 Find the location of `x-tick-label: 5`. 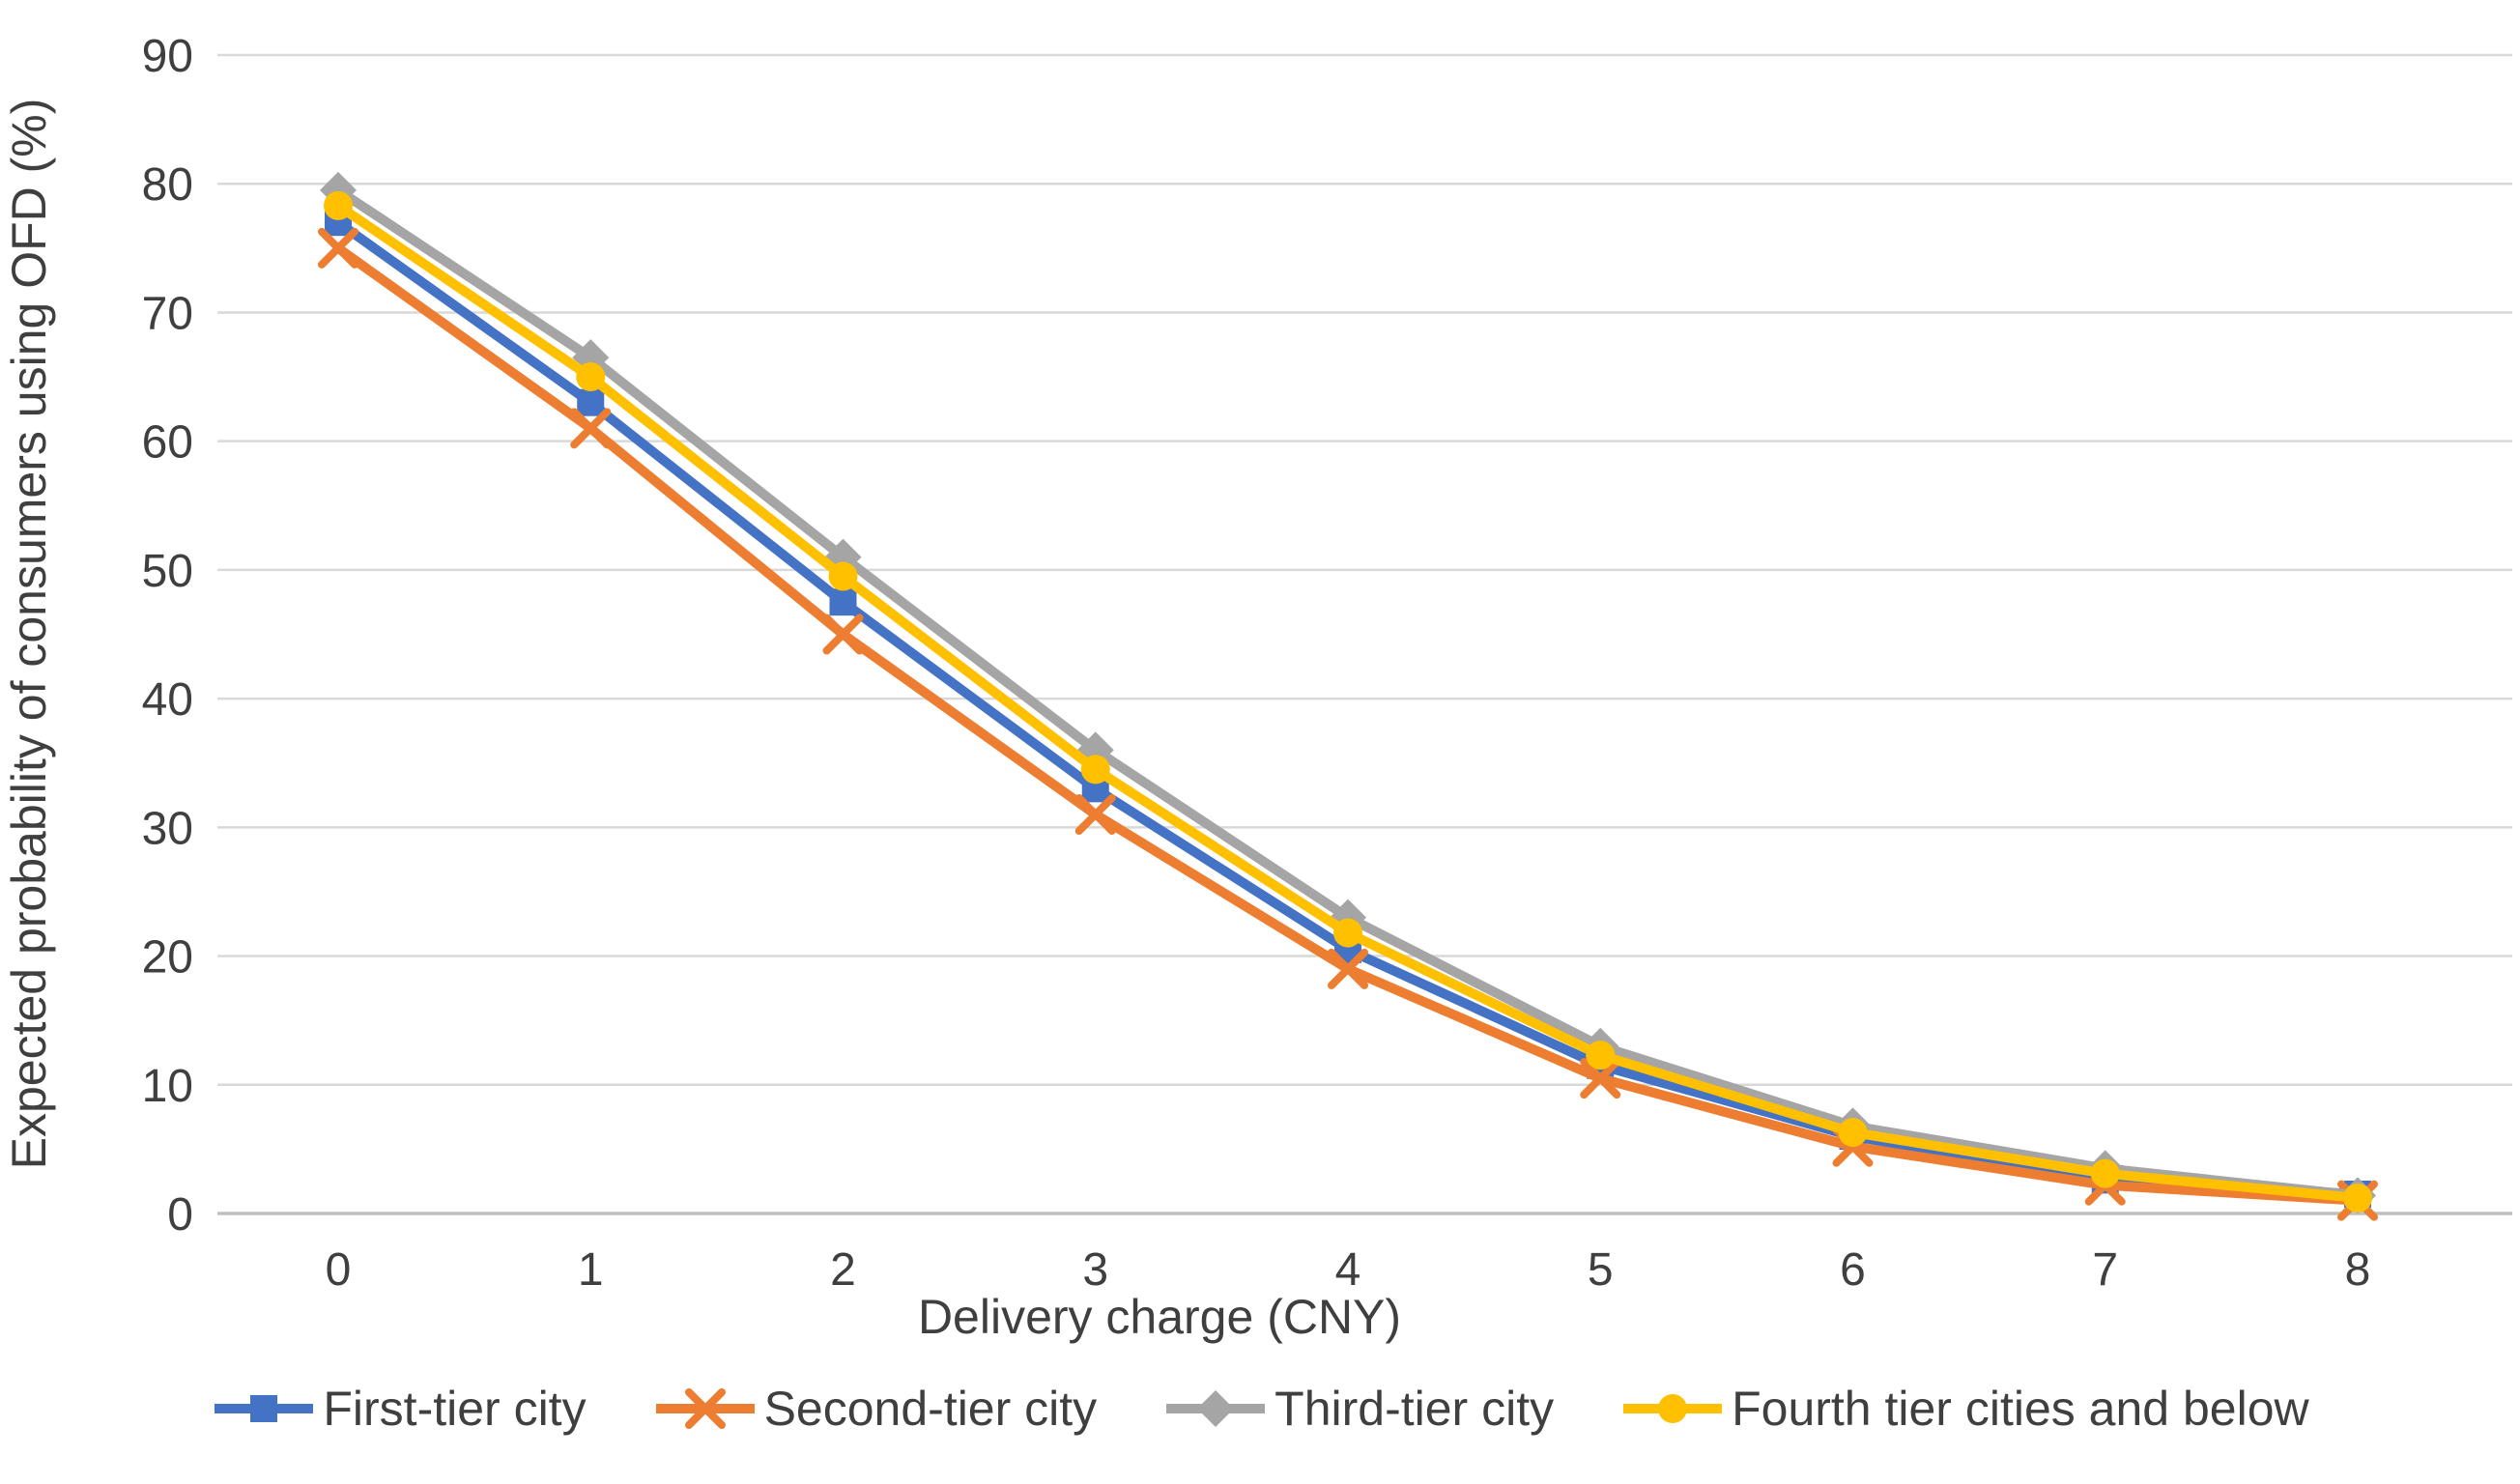

x-tick-label: 5 is located at coordinates (1601, 1270).